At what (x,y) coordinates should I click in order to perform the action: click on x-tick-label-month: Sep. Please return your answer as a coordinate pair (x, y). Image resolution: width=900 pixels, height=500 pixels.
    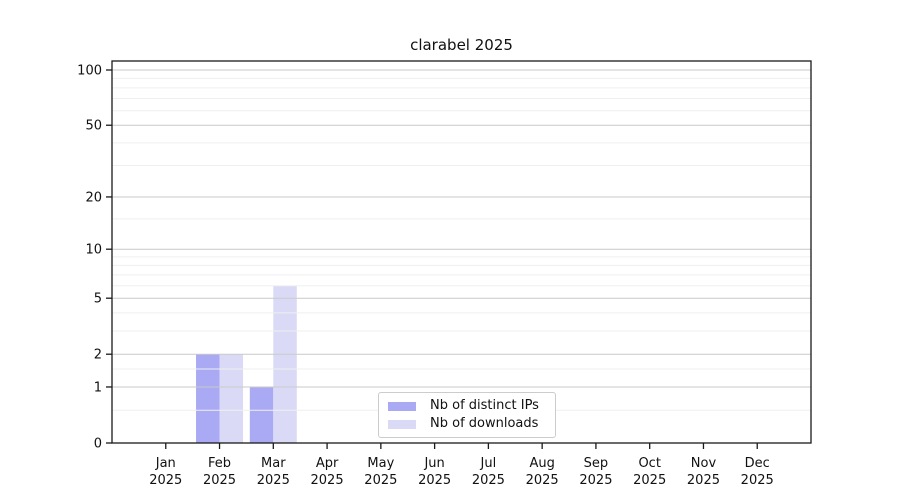
    Looking at the image, I should click on (596, 463).